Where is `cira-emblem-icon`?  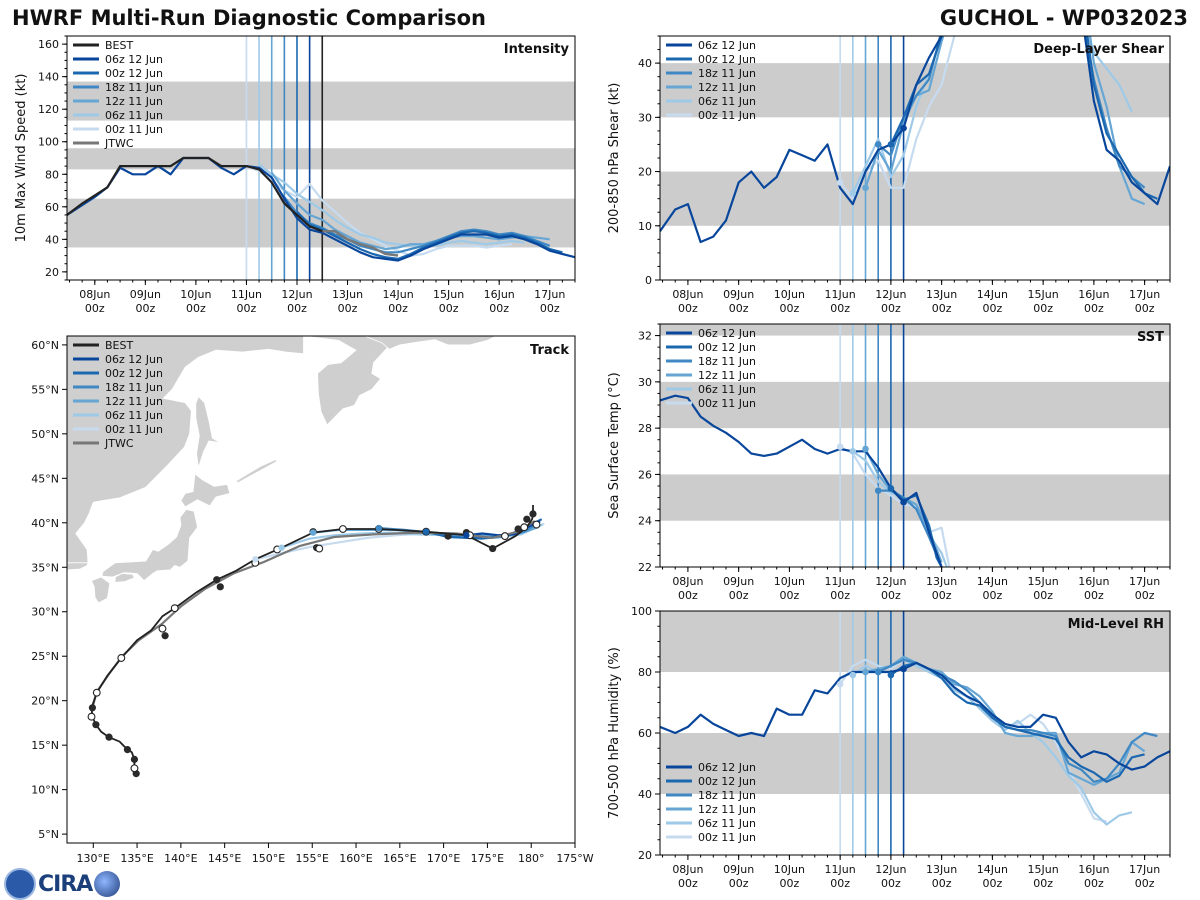
cira-emblem-icon is located at coordinates (20, 884).